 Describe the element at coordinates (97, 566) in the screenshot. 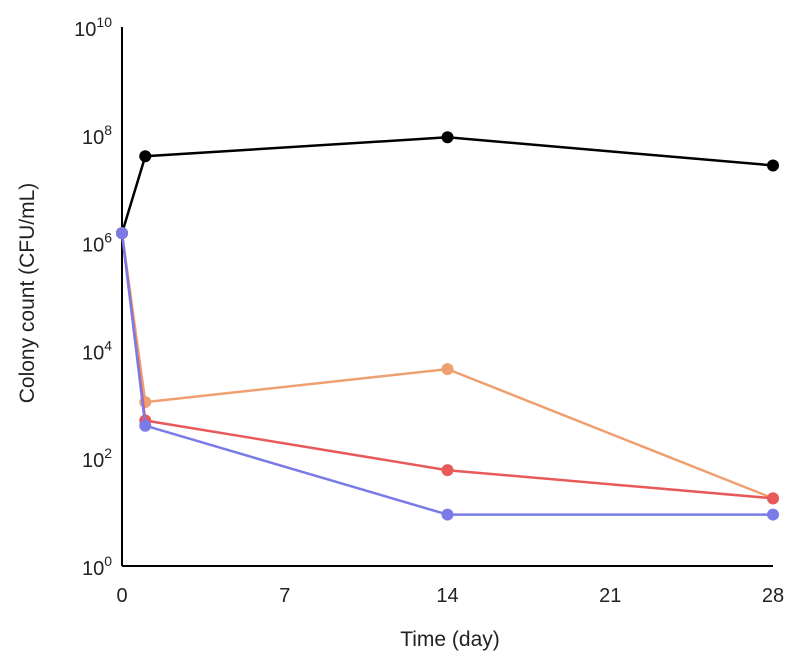

I see `y-tick-label: 10⁰` at that location.